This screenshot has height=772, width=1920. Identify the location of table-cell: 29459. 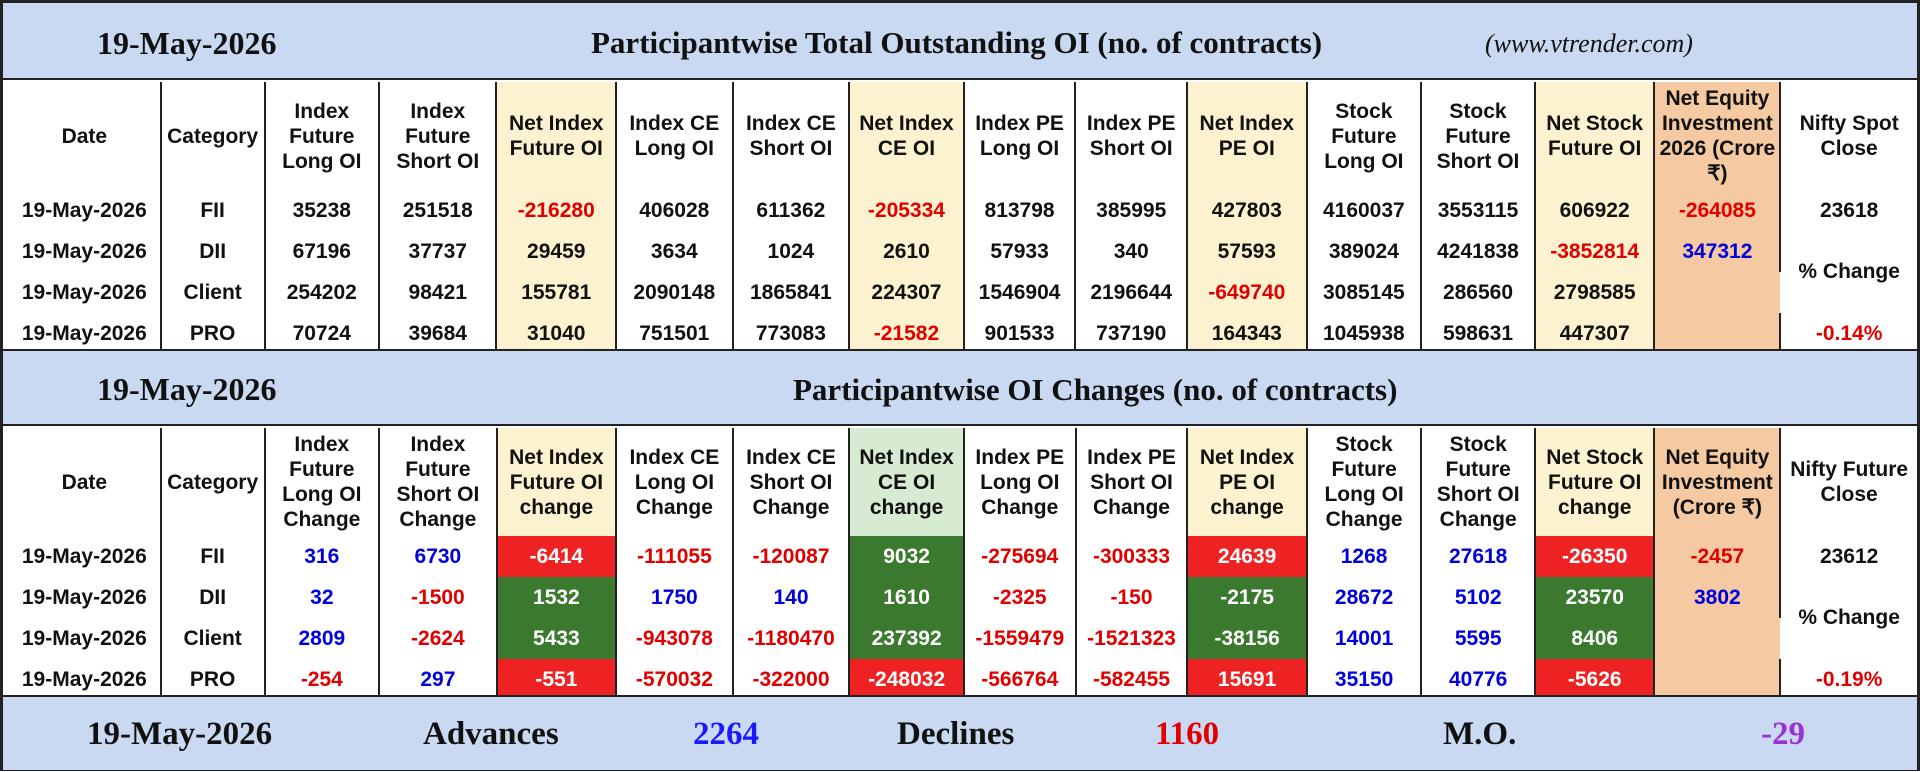
(556, 251).